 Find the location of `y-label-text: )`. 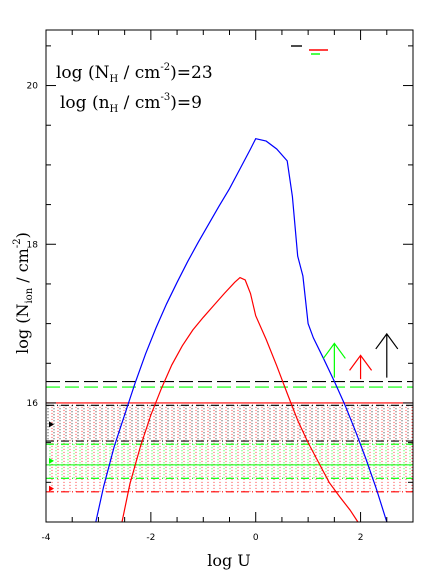

y-label-text: ) is located at coordinates (22, 235).